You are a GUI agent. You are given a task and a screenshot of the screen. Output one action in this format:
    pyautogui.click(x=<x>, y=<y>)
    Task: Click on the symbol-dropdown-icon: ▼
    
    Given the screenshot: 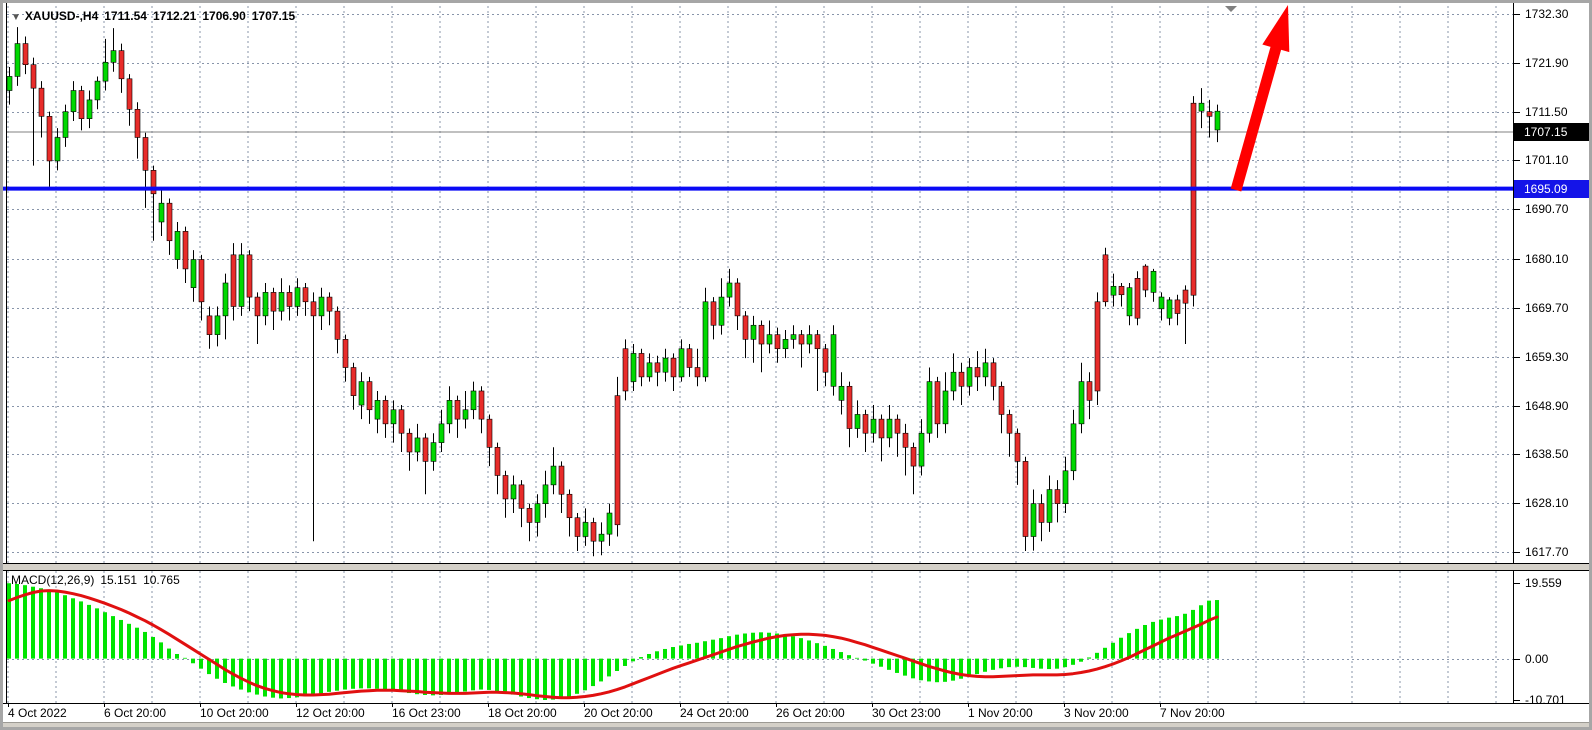 What is the action you would take?
    pyautogui.click(x=16, y=17)
    